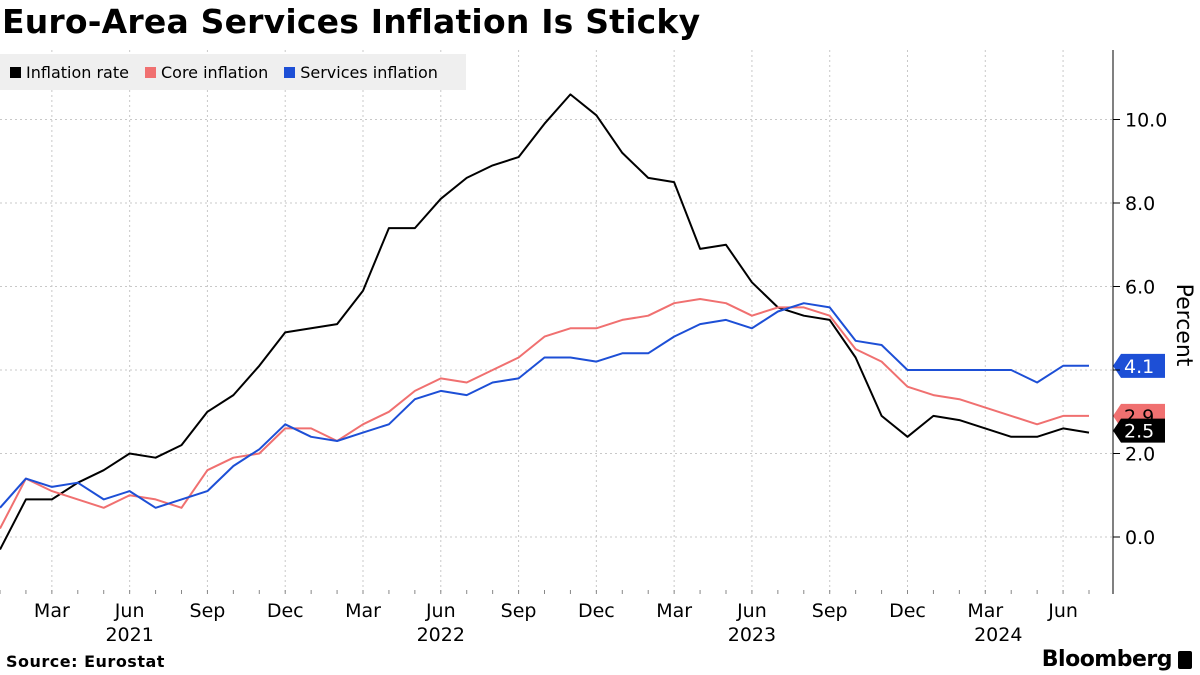 The image size is (1200, 675). I want to click on chart-title: Euro-Area Services Inflation Is Sticky, so click(351, 21).